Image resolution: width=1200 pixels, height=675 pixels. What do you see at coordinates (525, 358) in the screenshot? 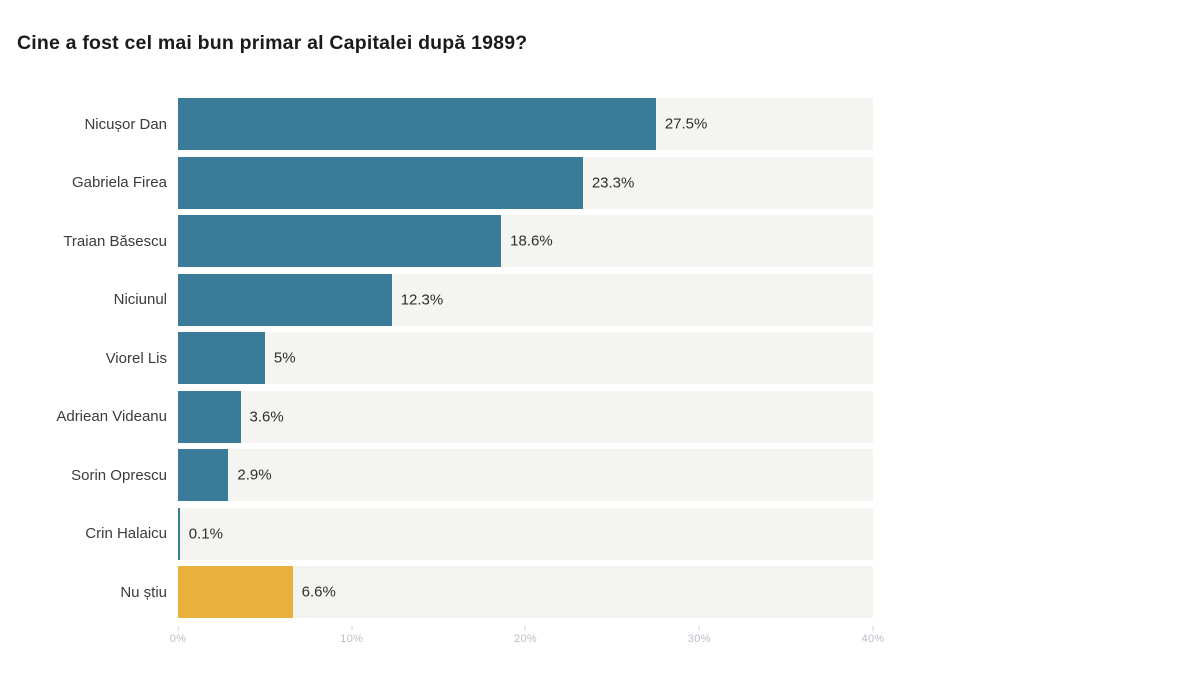
I see `bar-track: 5%` at bounding box center [525, 358].